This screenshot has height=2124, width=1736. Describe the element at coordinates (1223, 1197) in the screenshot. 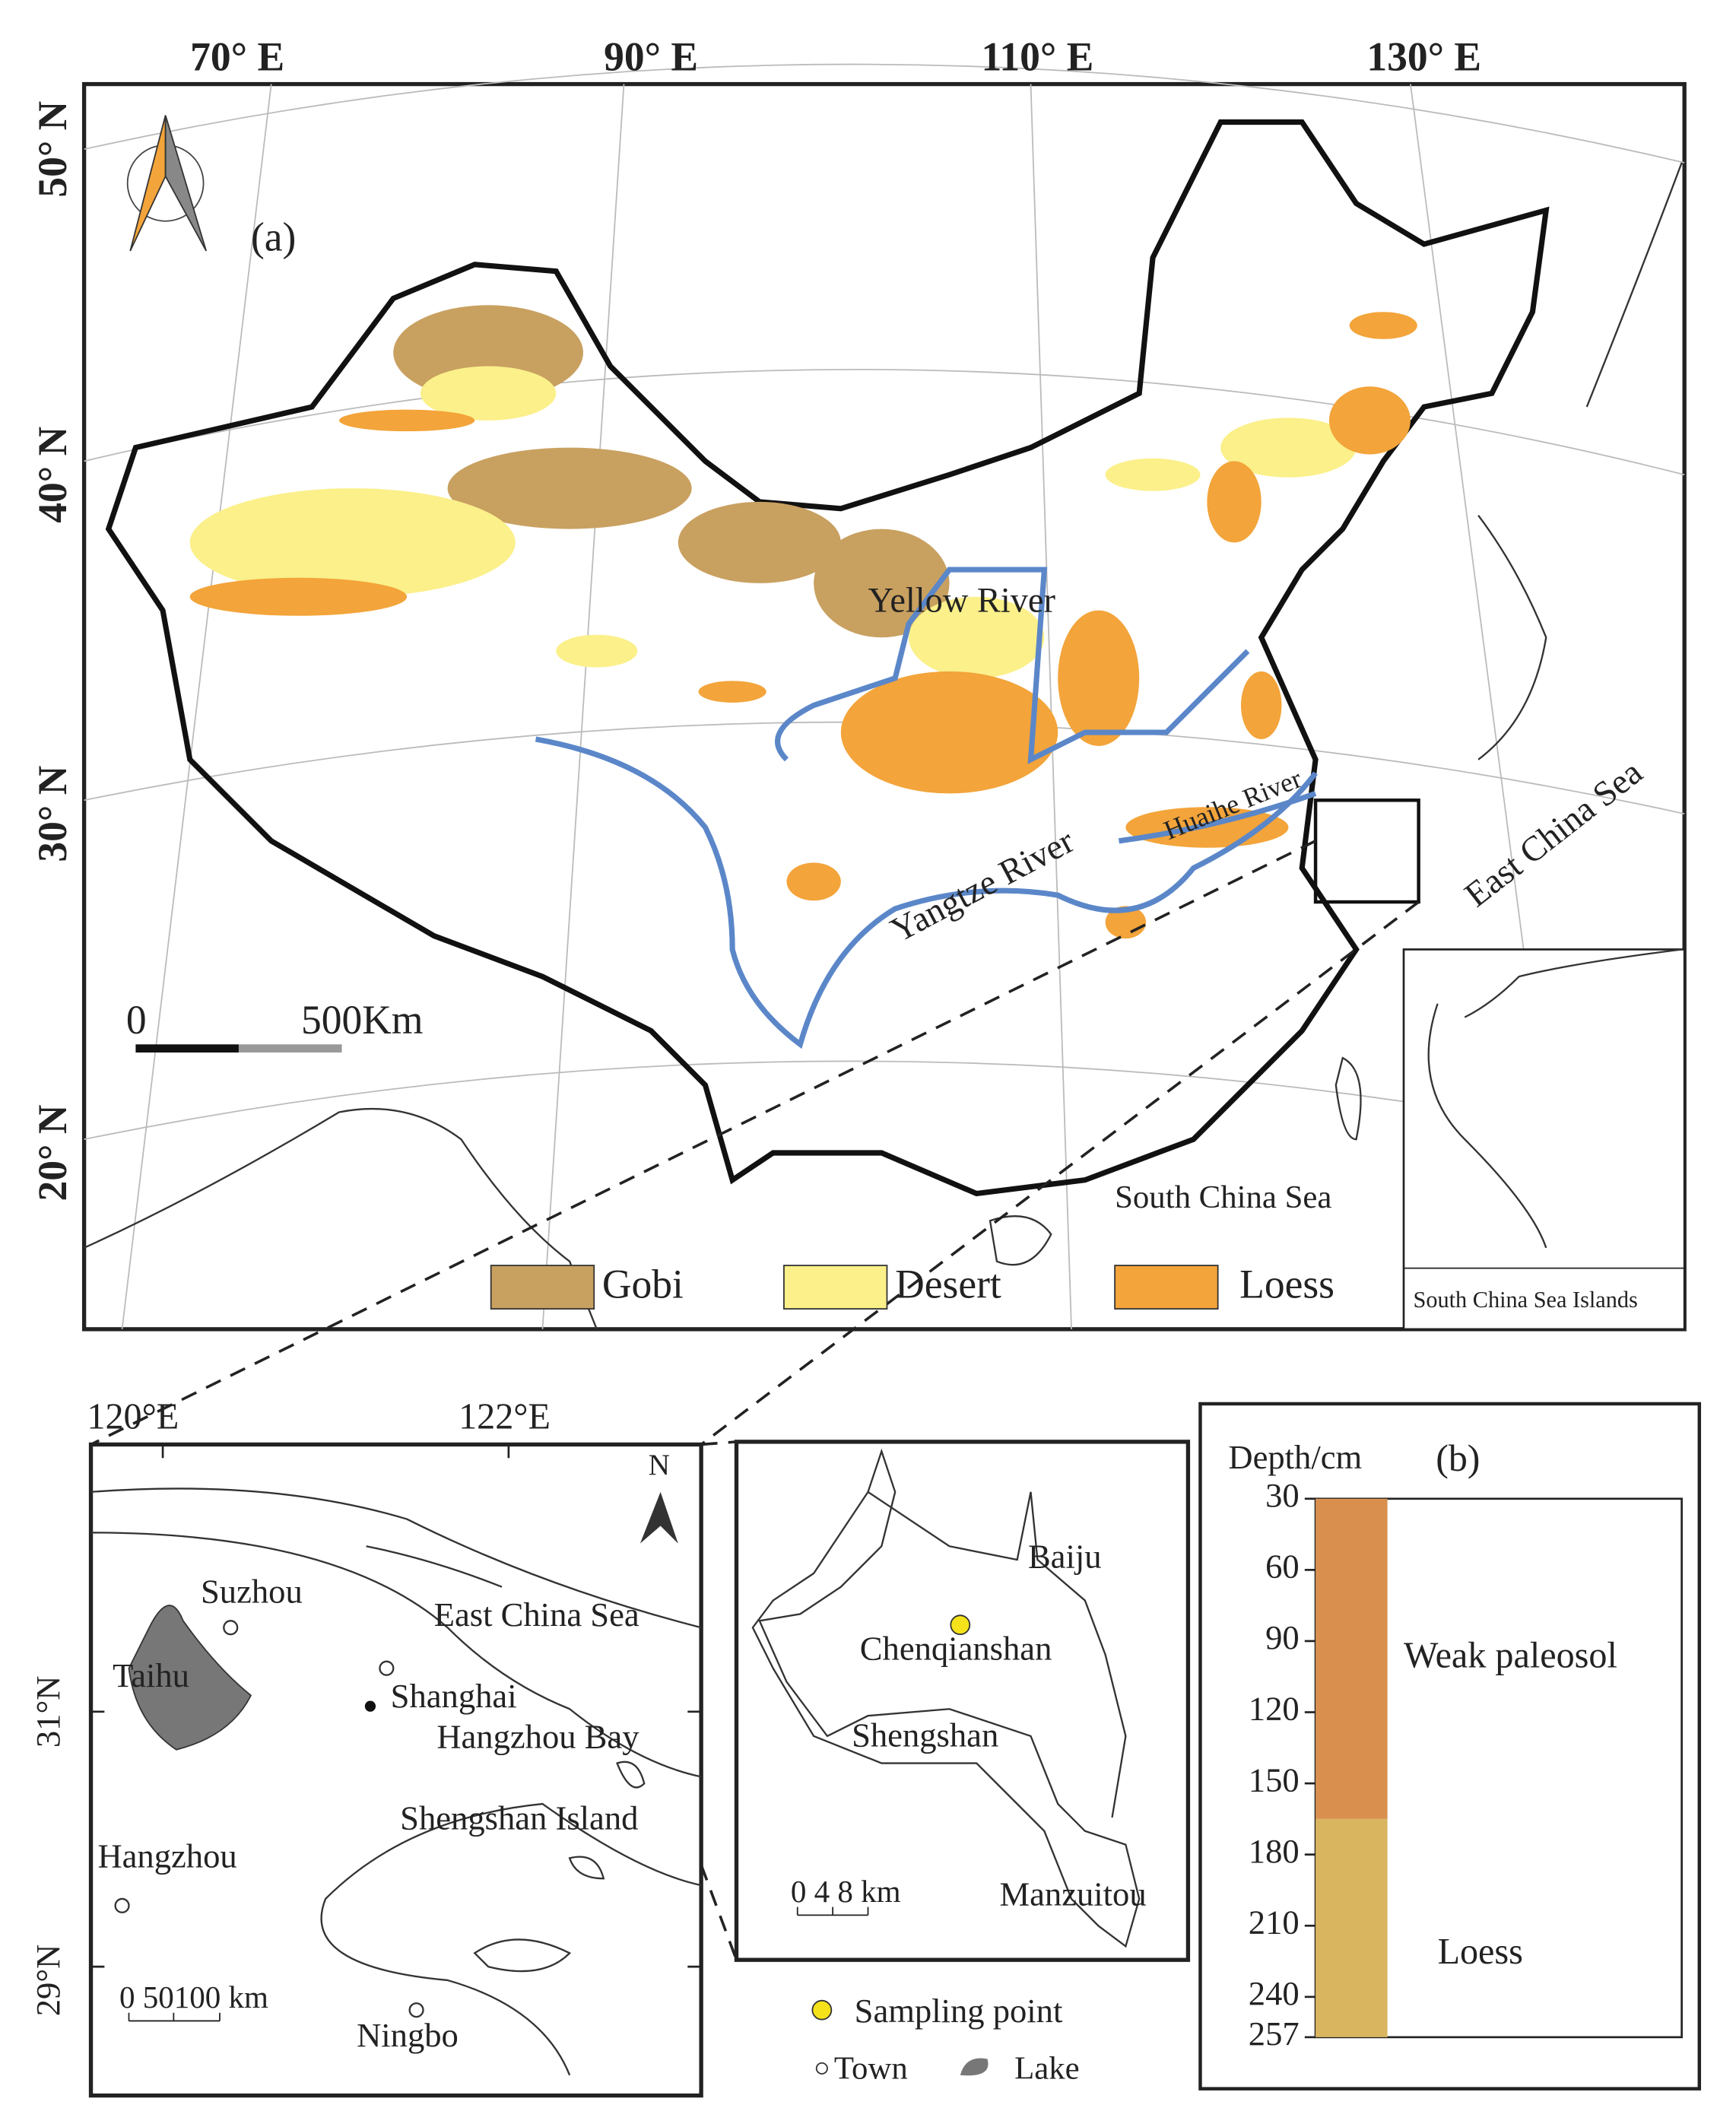

I see `place-label: South China Sea` at that location.